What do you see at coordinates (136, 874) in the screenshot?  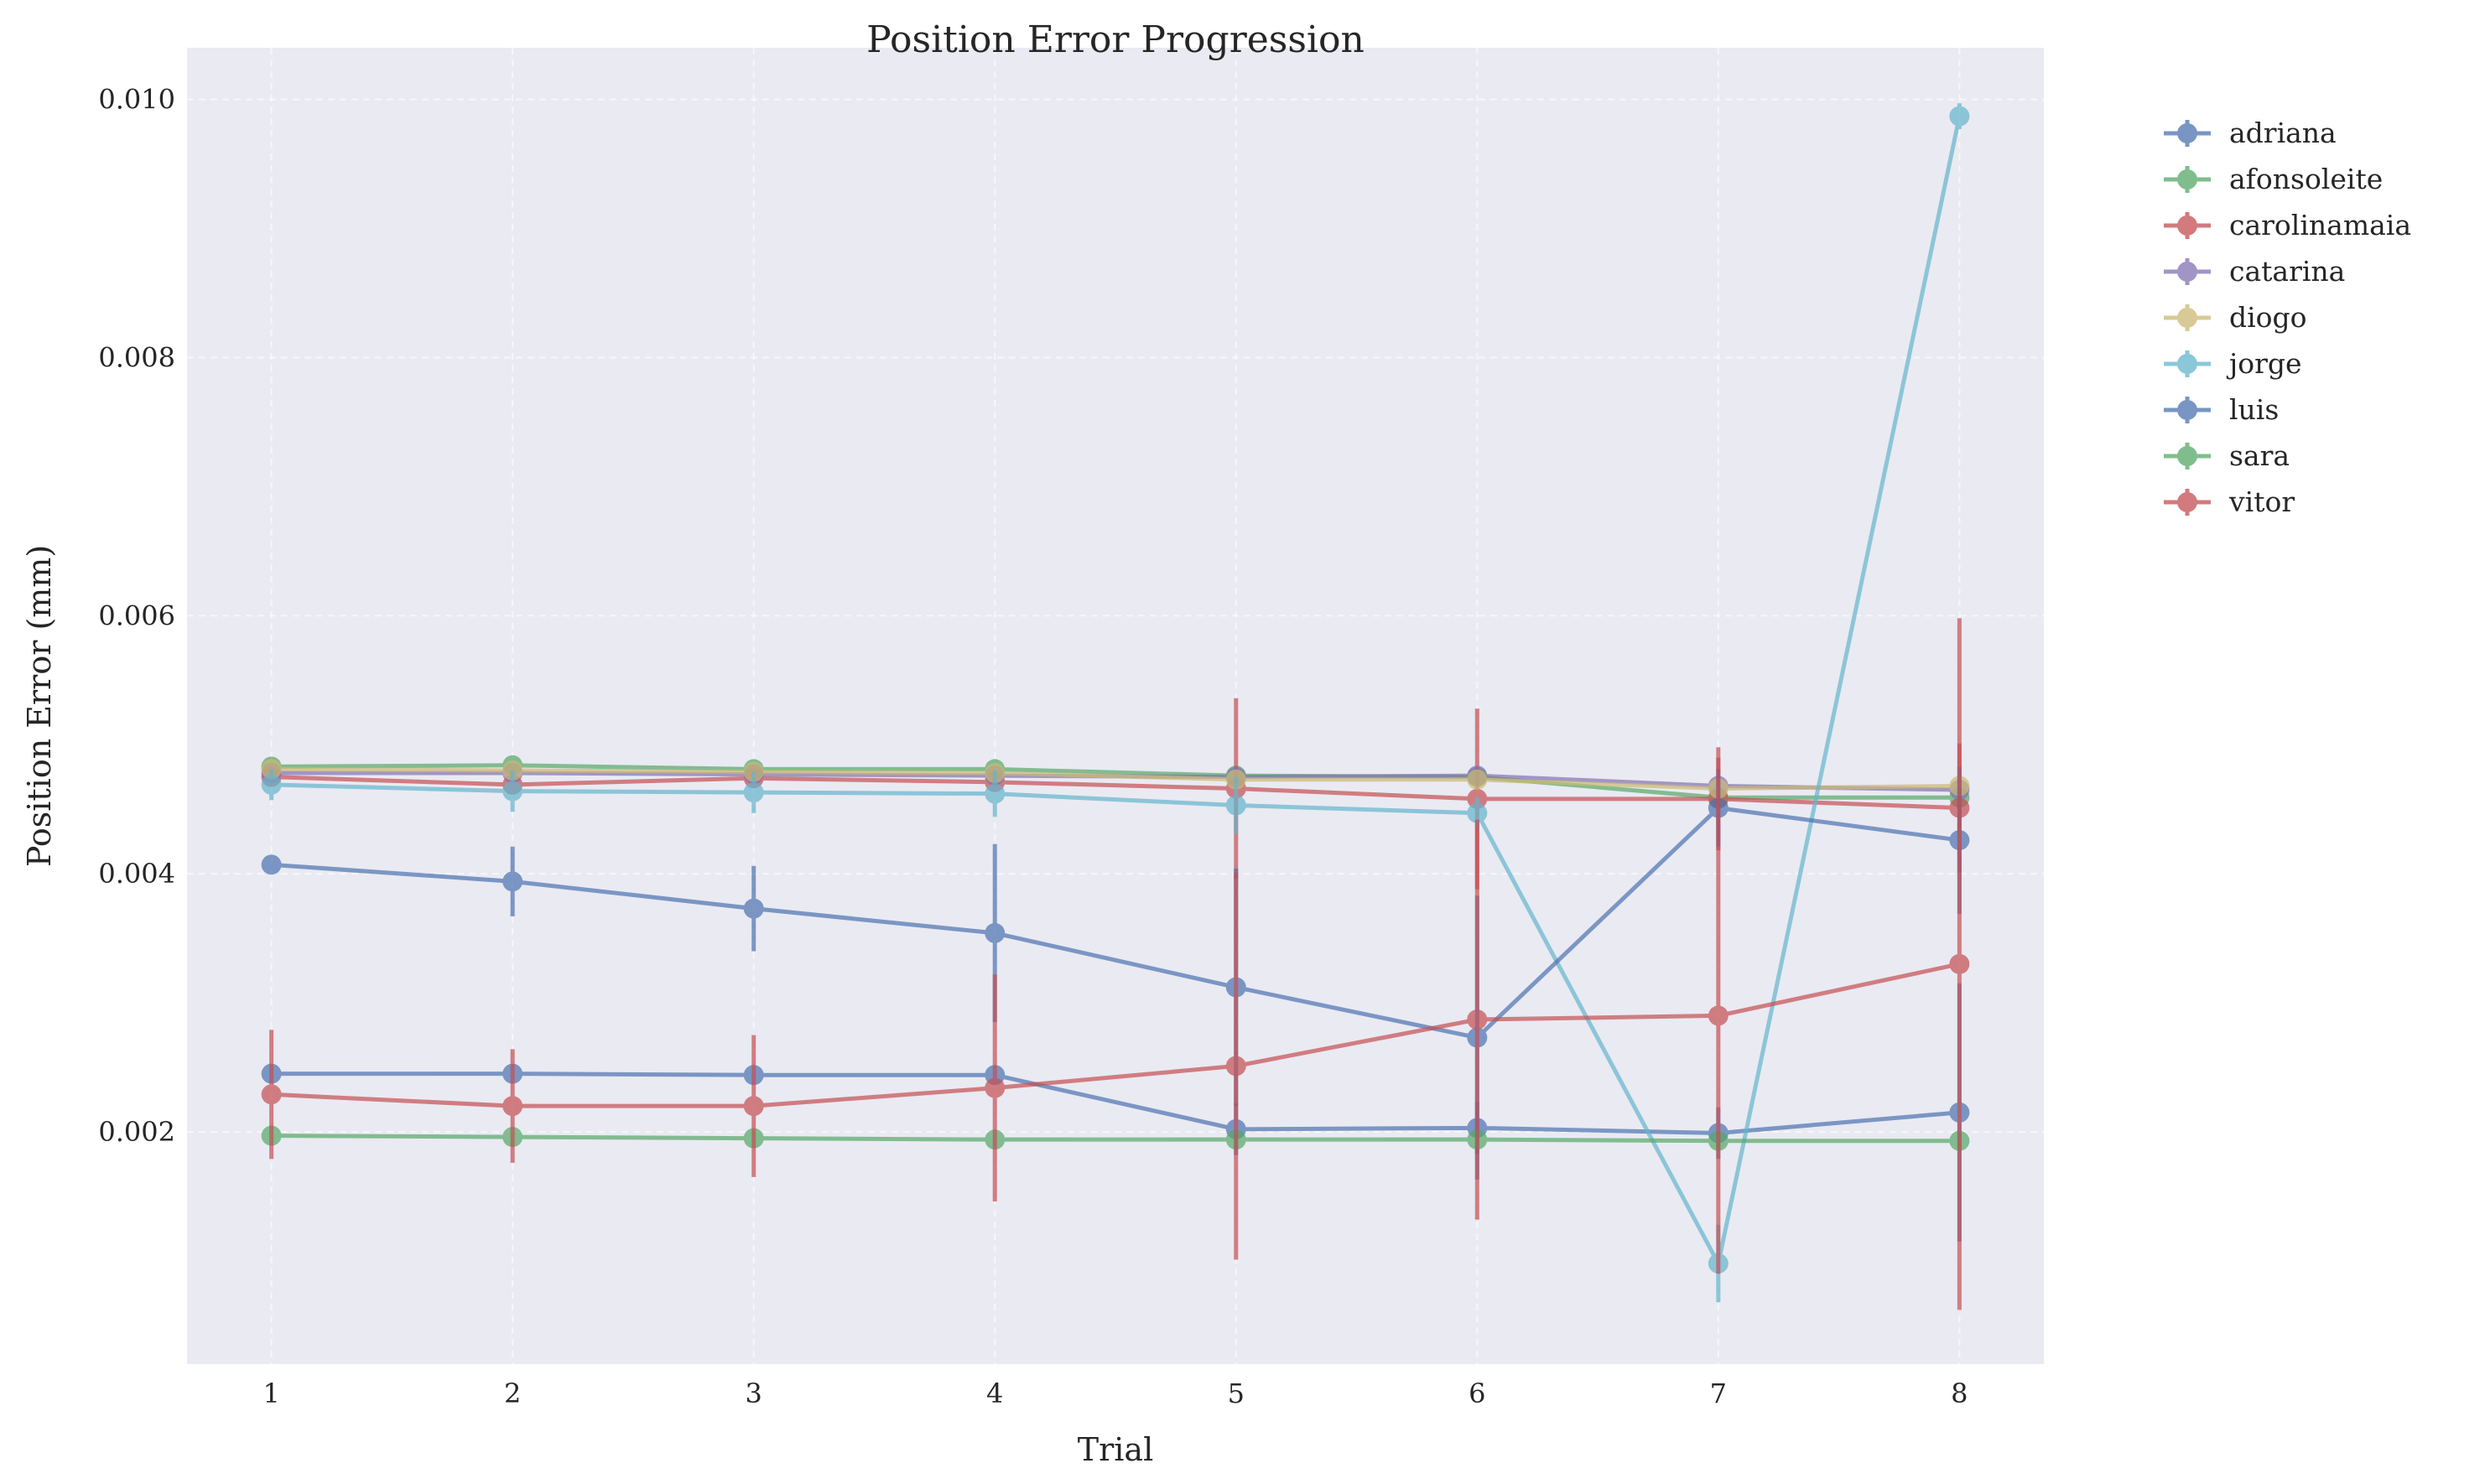 I see `y-tick-label: 0.004` at bounding box center [136, 874].